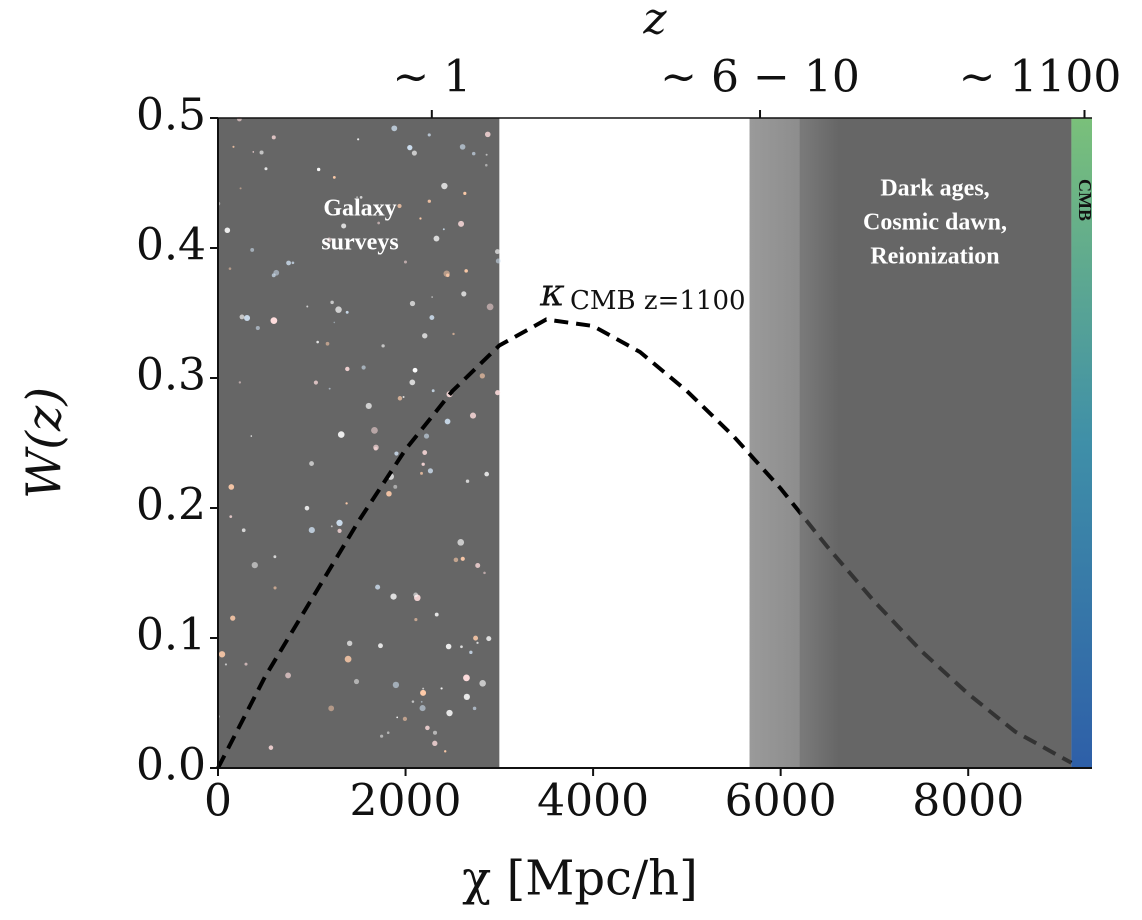  Describe the element at coordinates (1040, 77) in the screenshot. I see `top-tick-label: ∼ 1100` at that location.